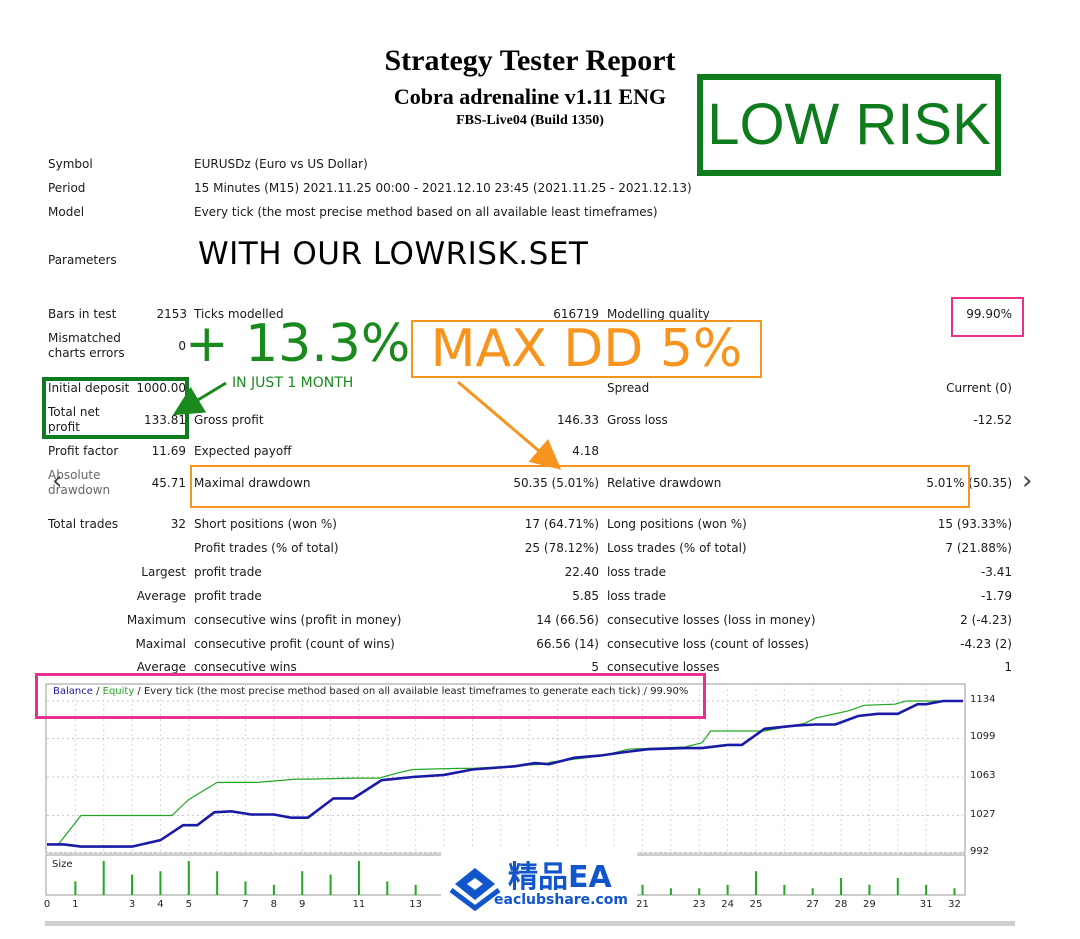 The width and height of the screenshot is (1080, 939). What do you see at coordinates (983, 814) in the screenshot?
I see `y-tick-label: 1027` at bounding box center [983, 814].